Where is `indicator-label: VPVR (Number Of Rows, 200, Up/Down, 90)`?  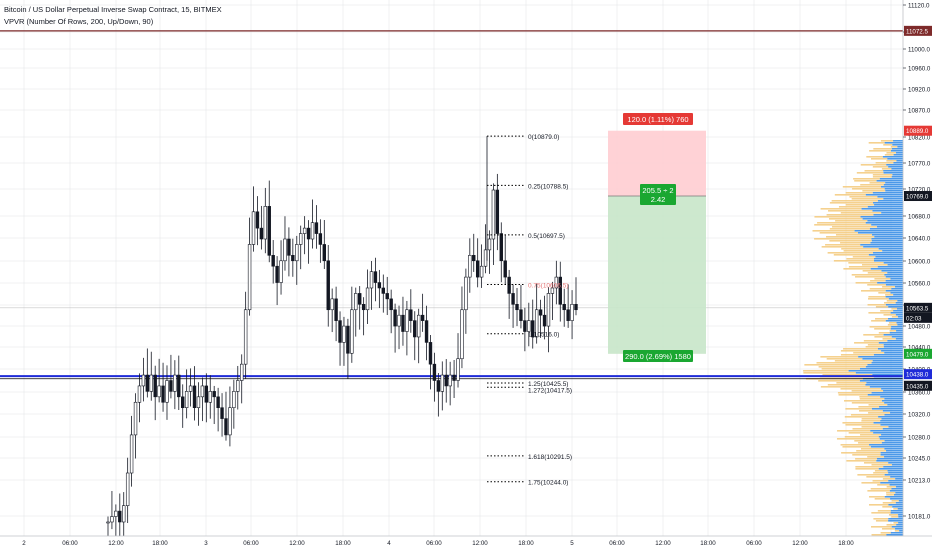
indicator-label: VPVR (Number Of Rows, 200, Up/Down, 90) is located at coordinates (79, 21).